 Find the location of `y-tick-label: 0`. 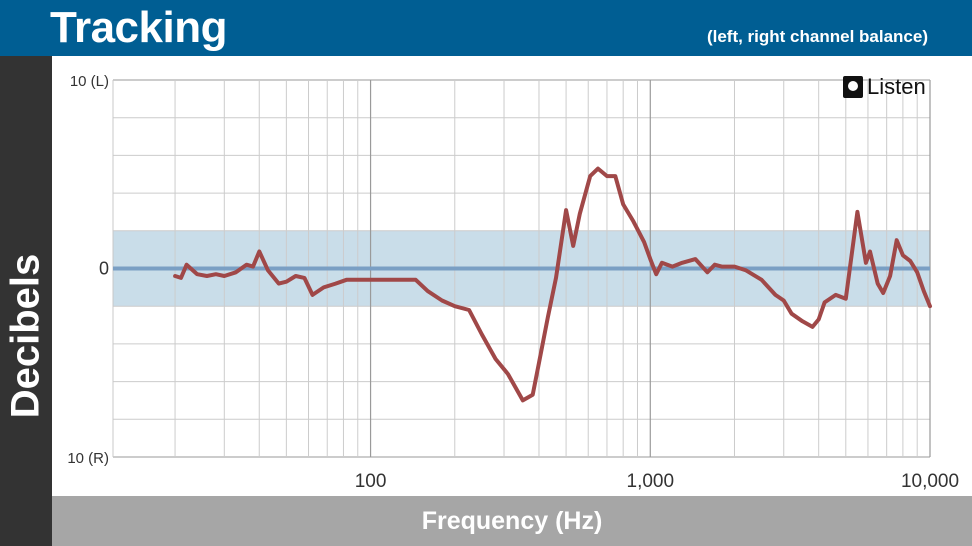

y-tick-label: 0 is located at coordinates (104, 269).